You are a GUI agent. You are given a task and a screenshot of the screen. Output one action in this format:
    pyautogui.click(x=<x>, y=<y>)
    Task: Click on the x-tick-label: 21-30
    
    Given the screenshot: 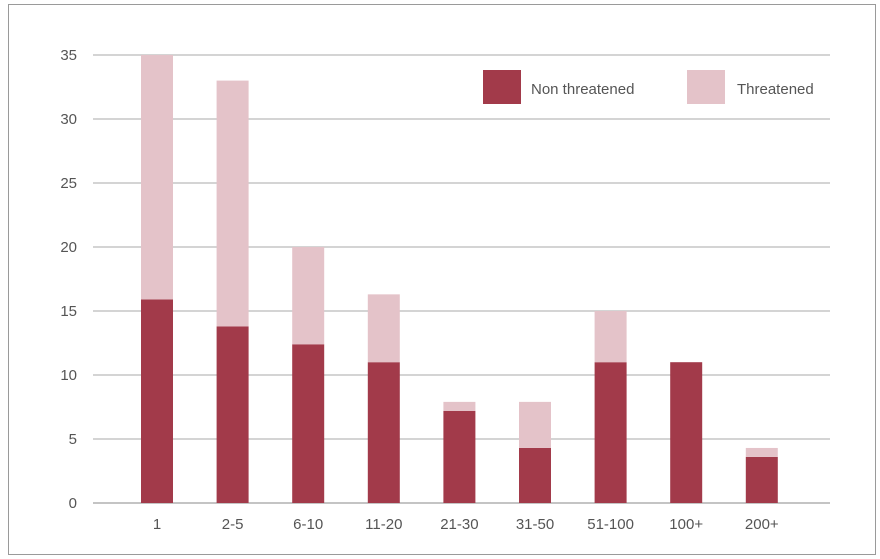 What is the action you would take?
    pyautogui.click(x=459, y=524)
    